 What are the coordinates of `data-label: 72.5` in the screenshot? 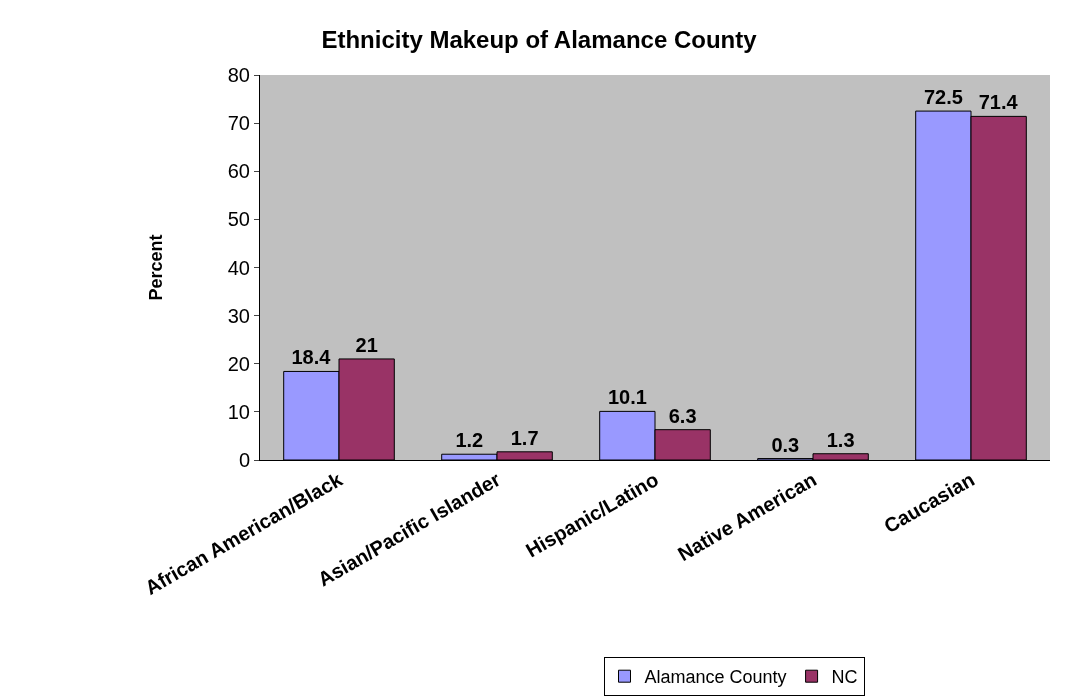 It's located at (943, 97).